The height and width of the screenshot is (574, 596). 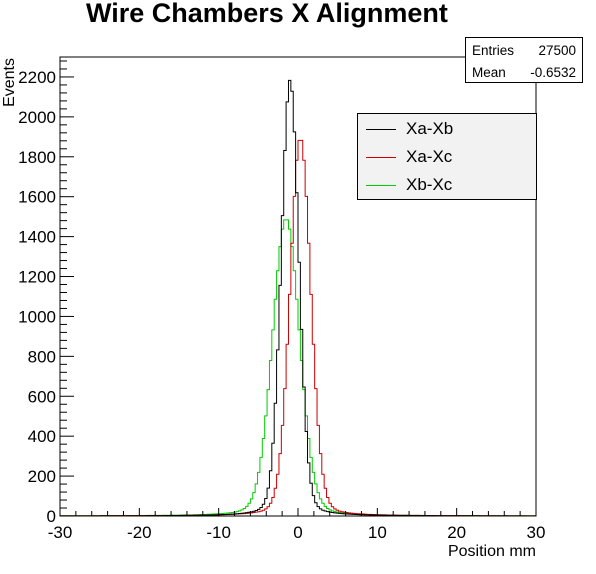 What do you see at coordinates (489, 72) in the screenshot?
I see `stats-mean-label: Mean` at bounding box center [489, 72].